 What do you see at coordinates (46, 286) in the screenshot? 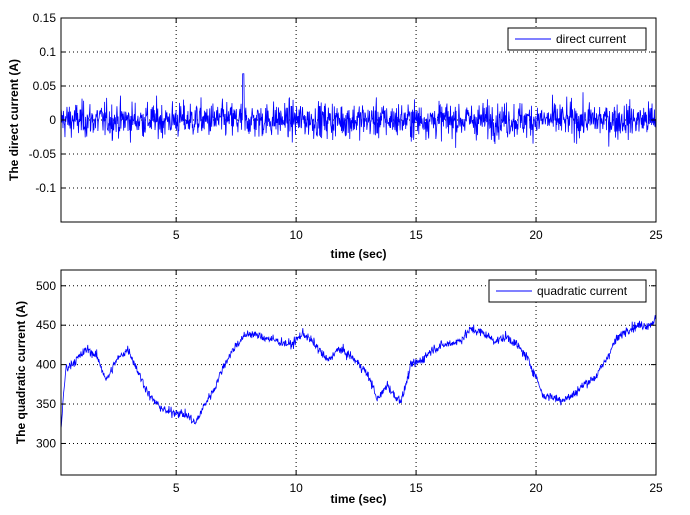
I see `y-tick-label: 500` at bounding box center [46, 286].